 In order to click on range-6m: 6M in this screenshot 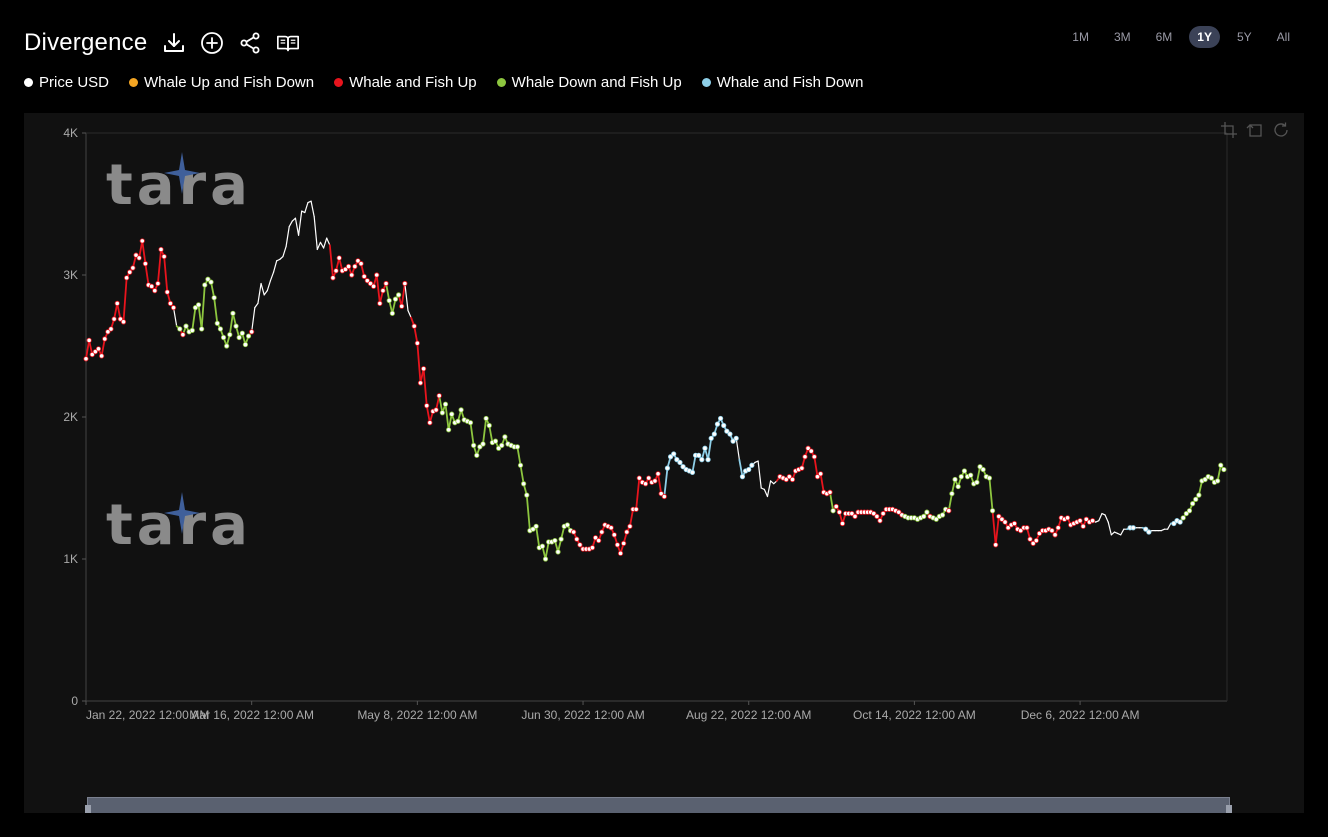, I will do `click(1164, 37)`.